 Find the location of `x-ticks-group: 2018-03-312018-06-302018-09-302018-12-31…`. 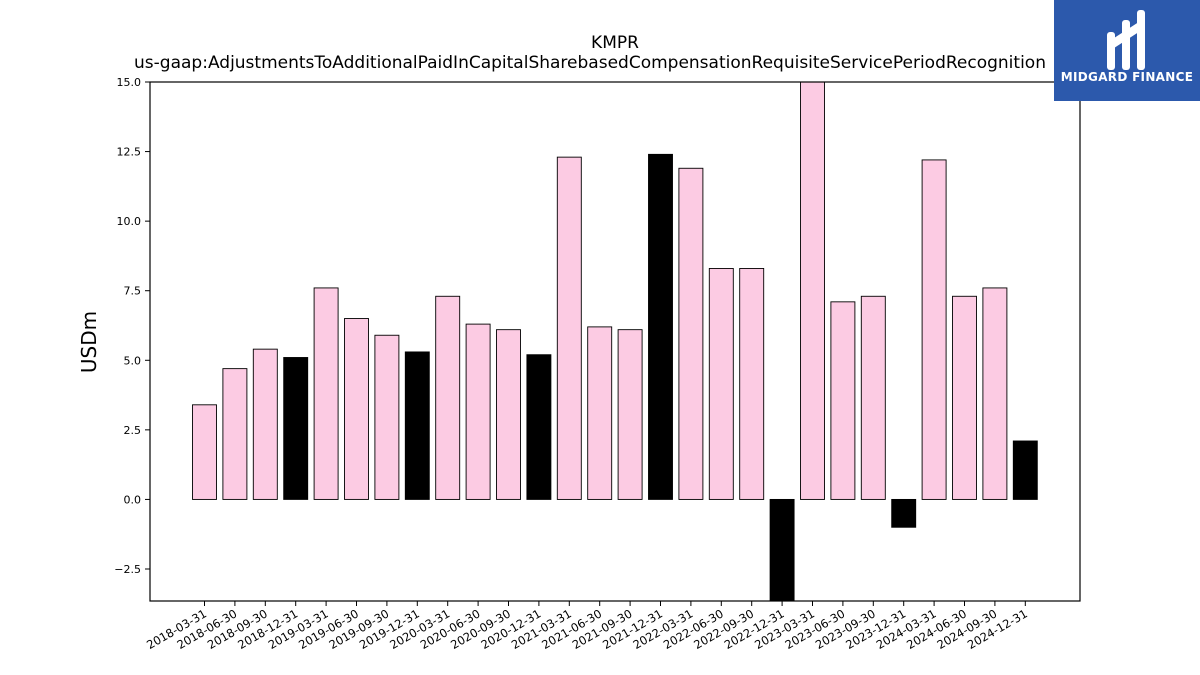

x-ticks-group: 2018-03-312018-06-302018-09-302018-12-31… is located at coordinates (587, 626).